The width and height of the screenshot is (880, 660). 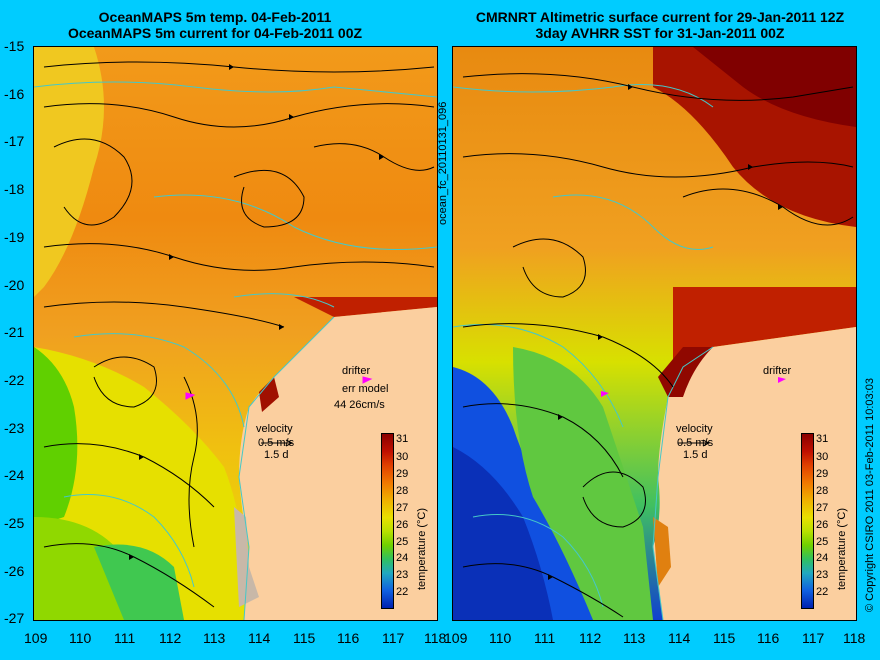 I want to click on left-drifter-label: drifter, so click(x=356, y=371).